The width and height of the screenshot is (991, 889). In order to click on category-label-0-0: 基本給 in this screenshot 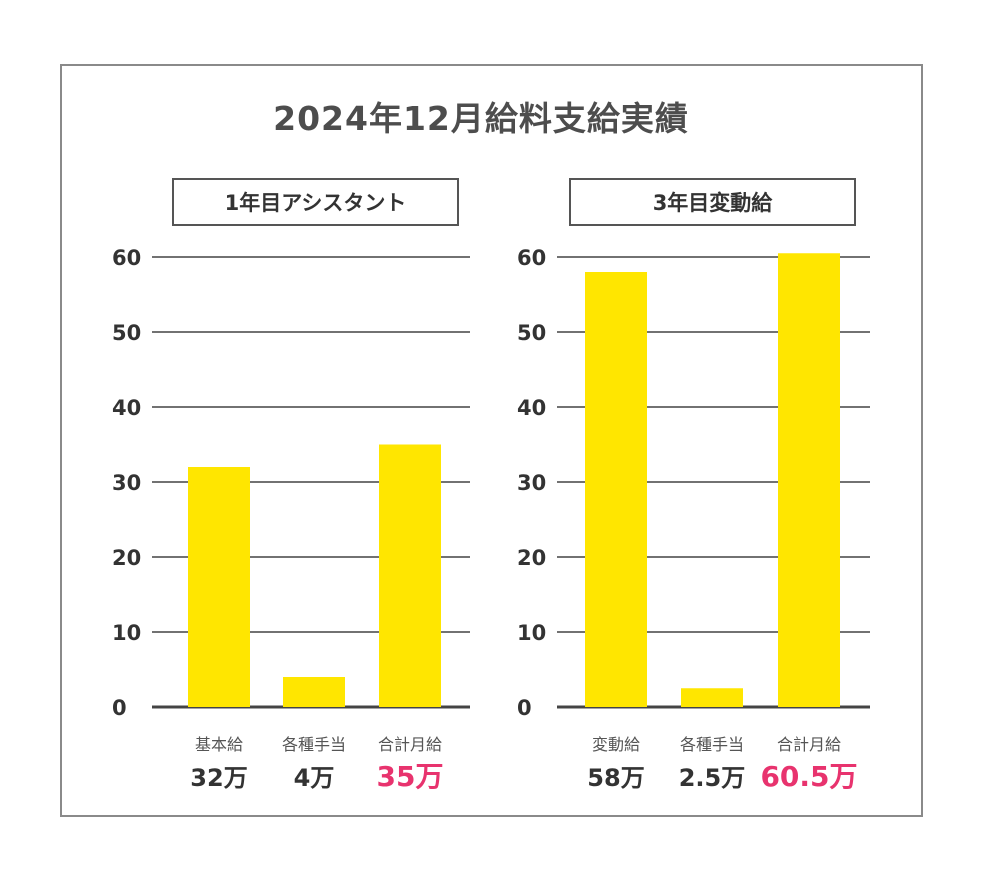, I will do `click(219, 744)`.